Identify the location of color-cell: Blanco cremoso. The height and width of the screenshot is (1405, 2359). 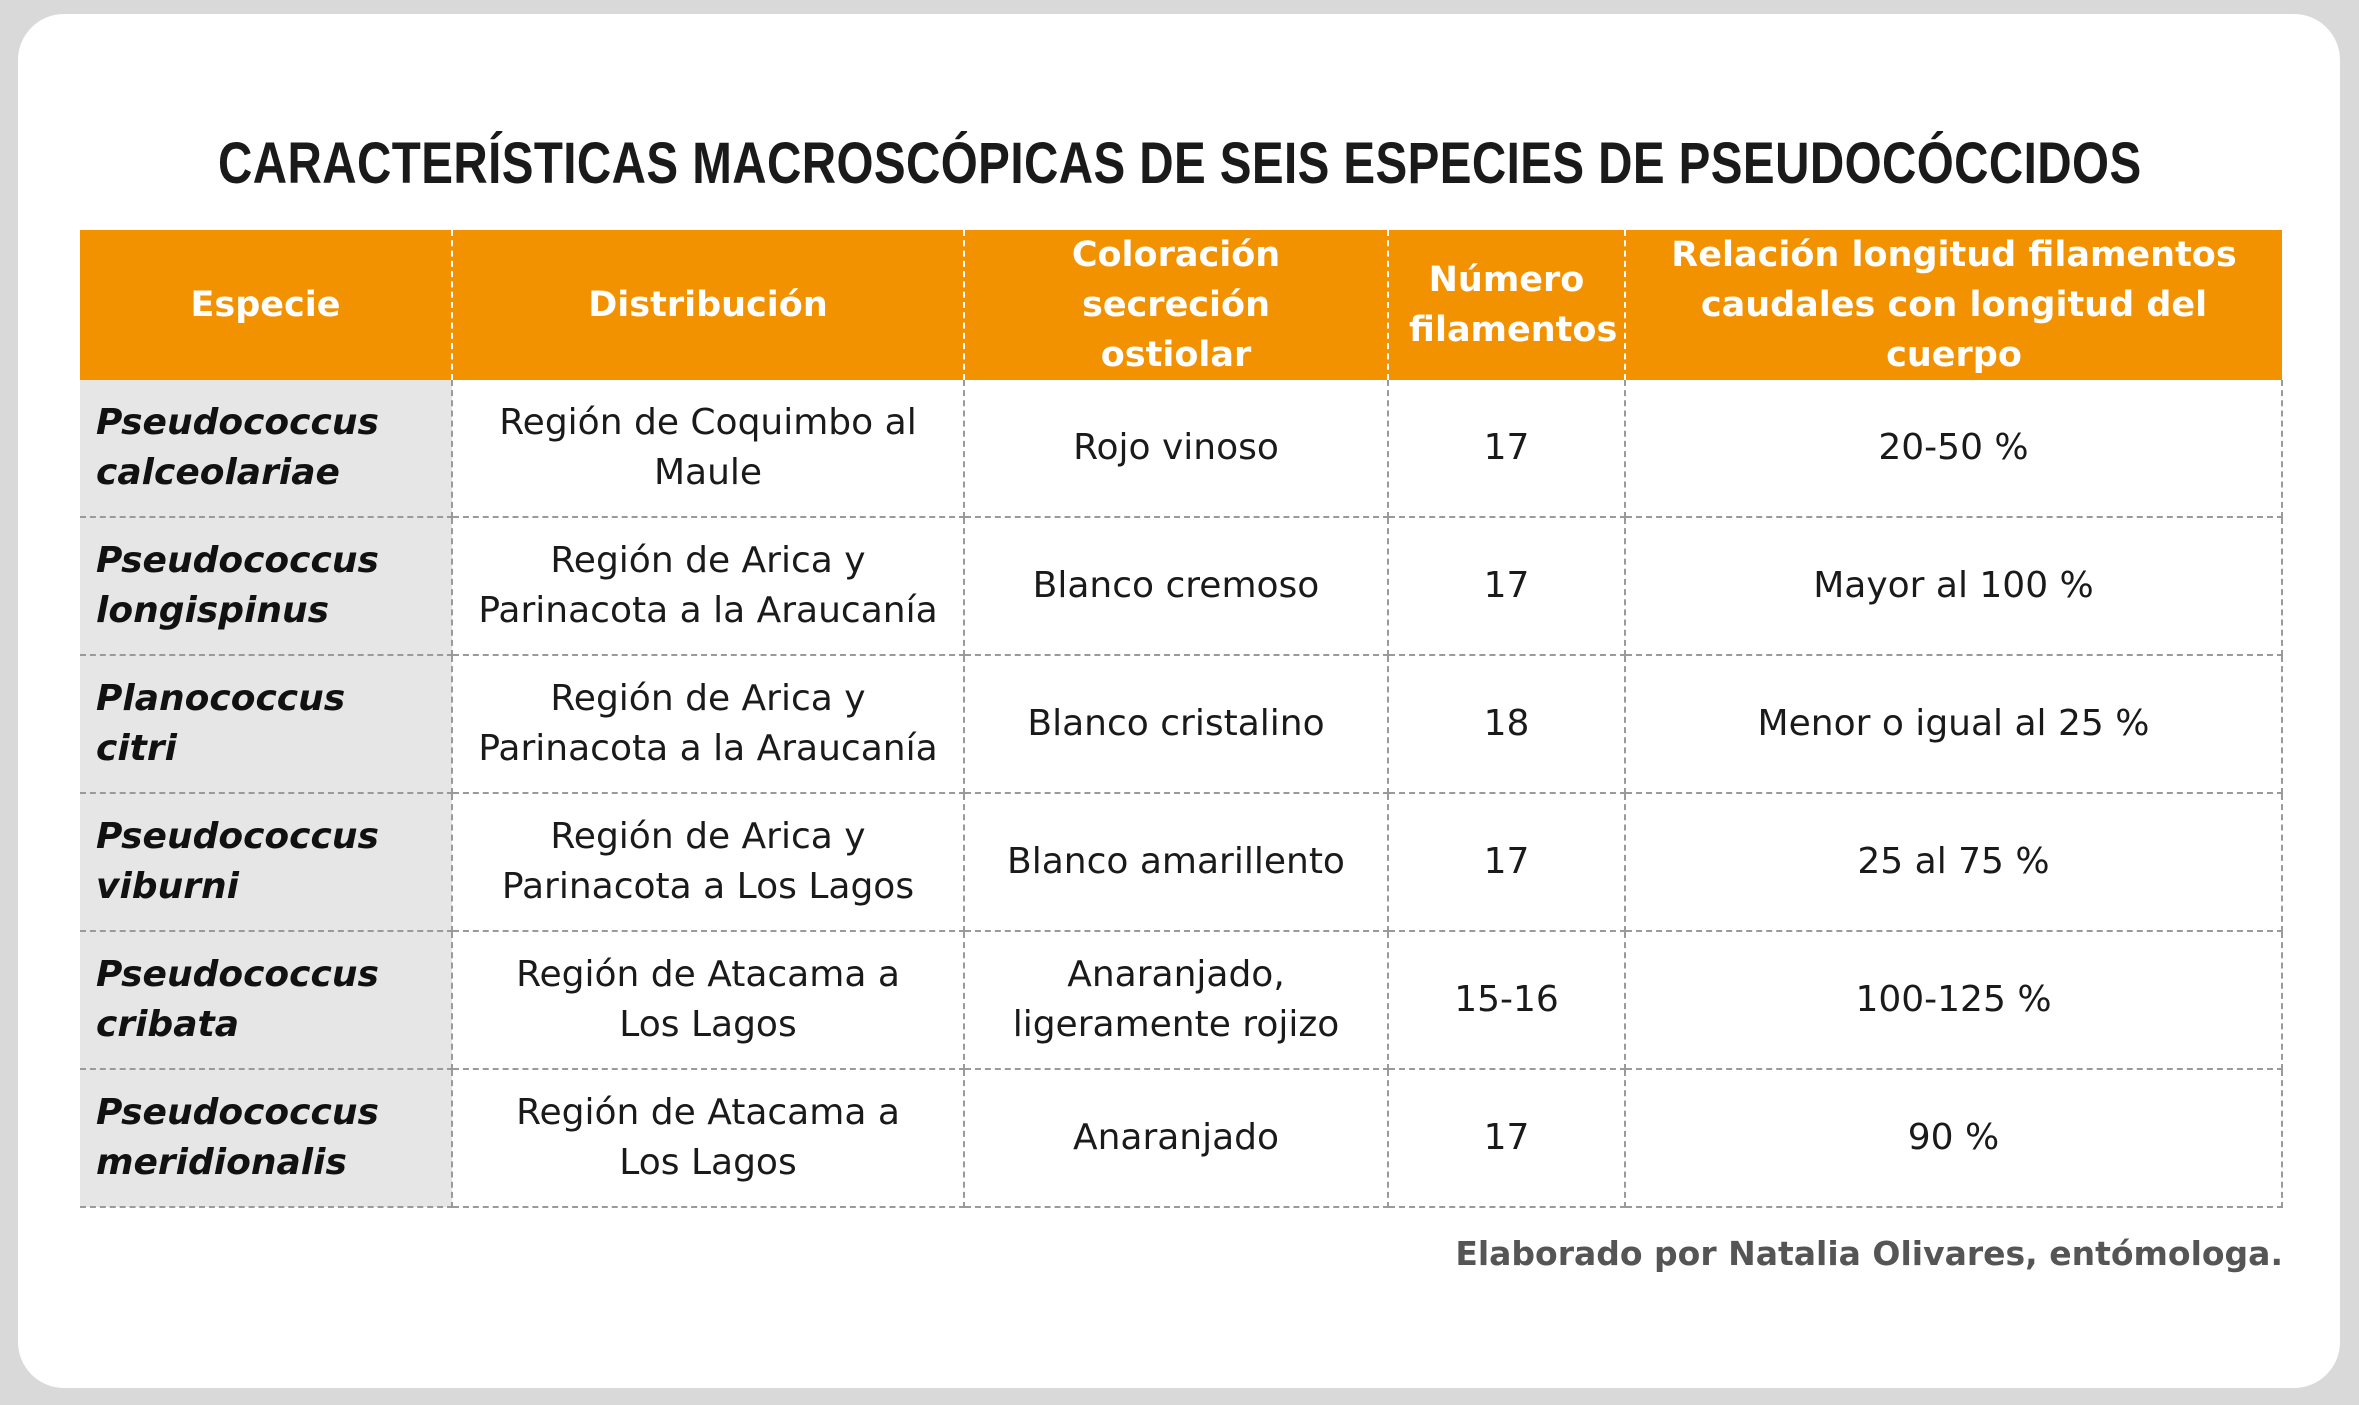
(1176, 586).